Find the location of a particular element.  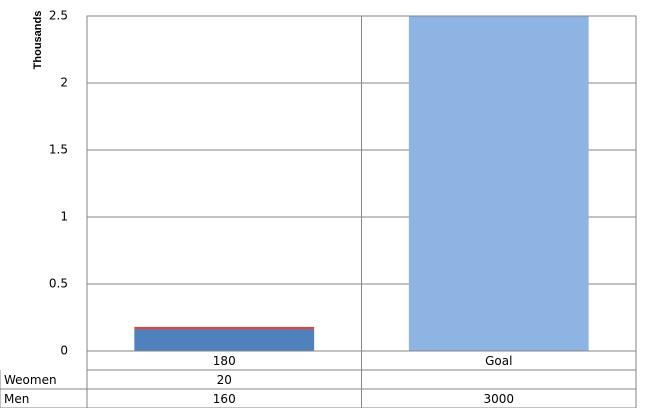

data-table-value: 160 is located at coordinates (224, 399).